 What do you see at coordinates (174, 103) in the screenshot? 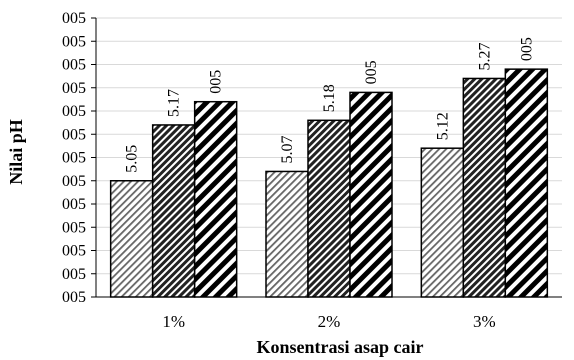
I see `data-label: 5.17` at bounding box center [174, 103].